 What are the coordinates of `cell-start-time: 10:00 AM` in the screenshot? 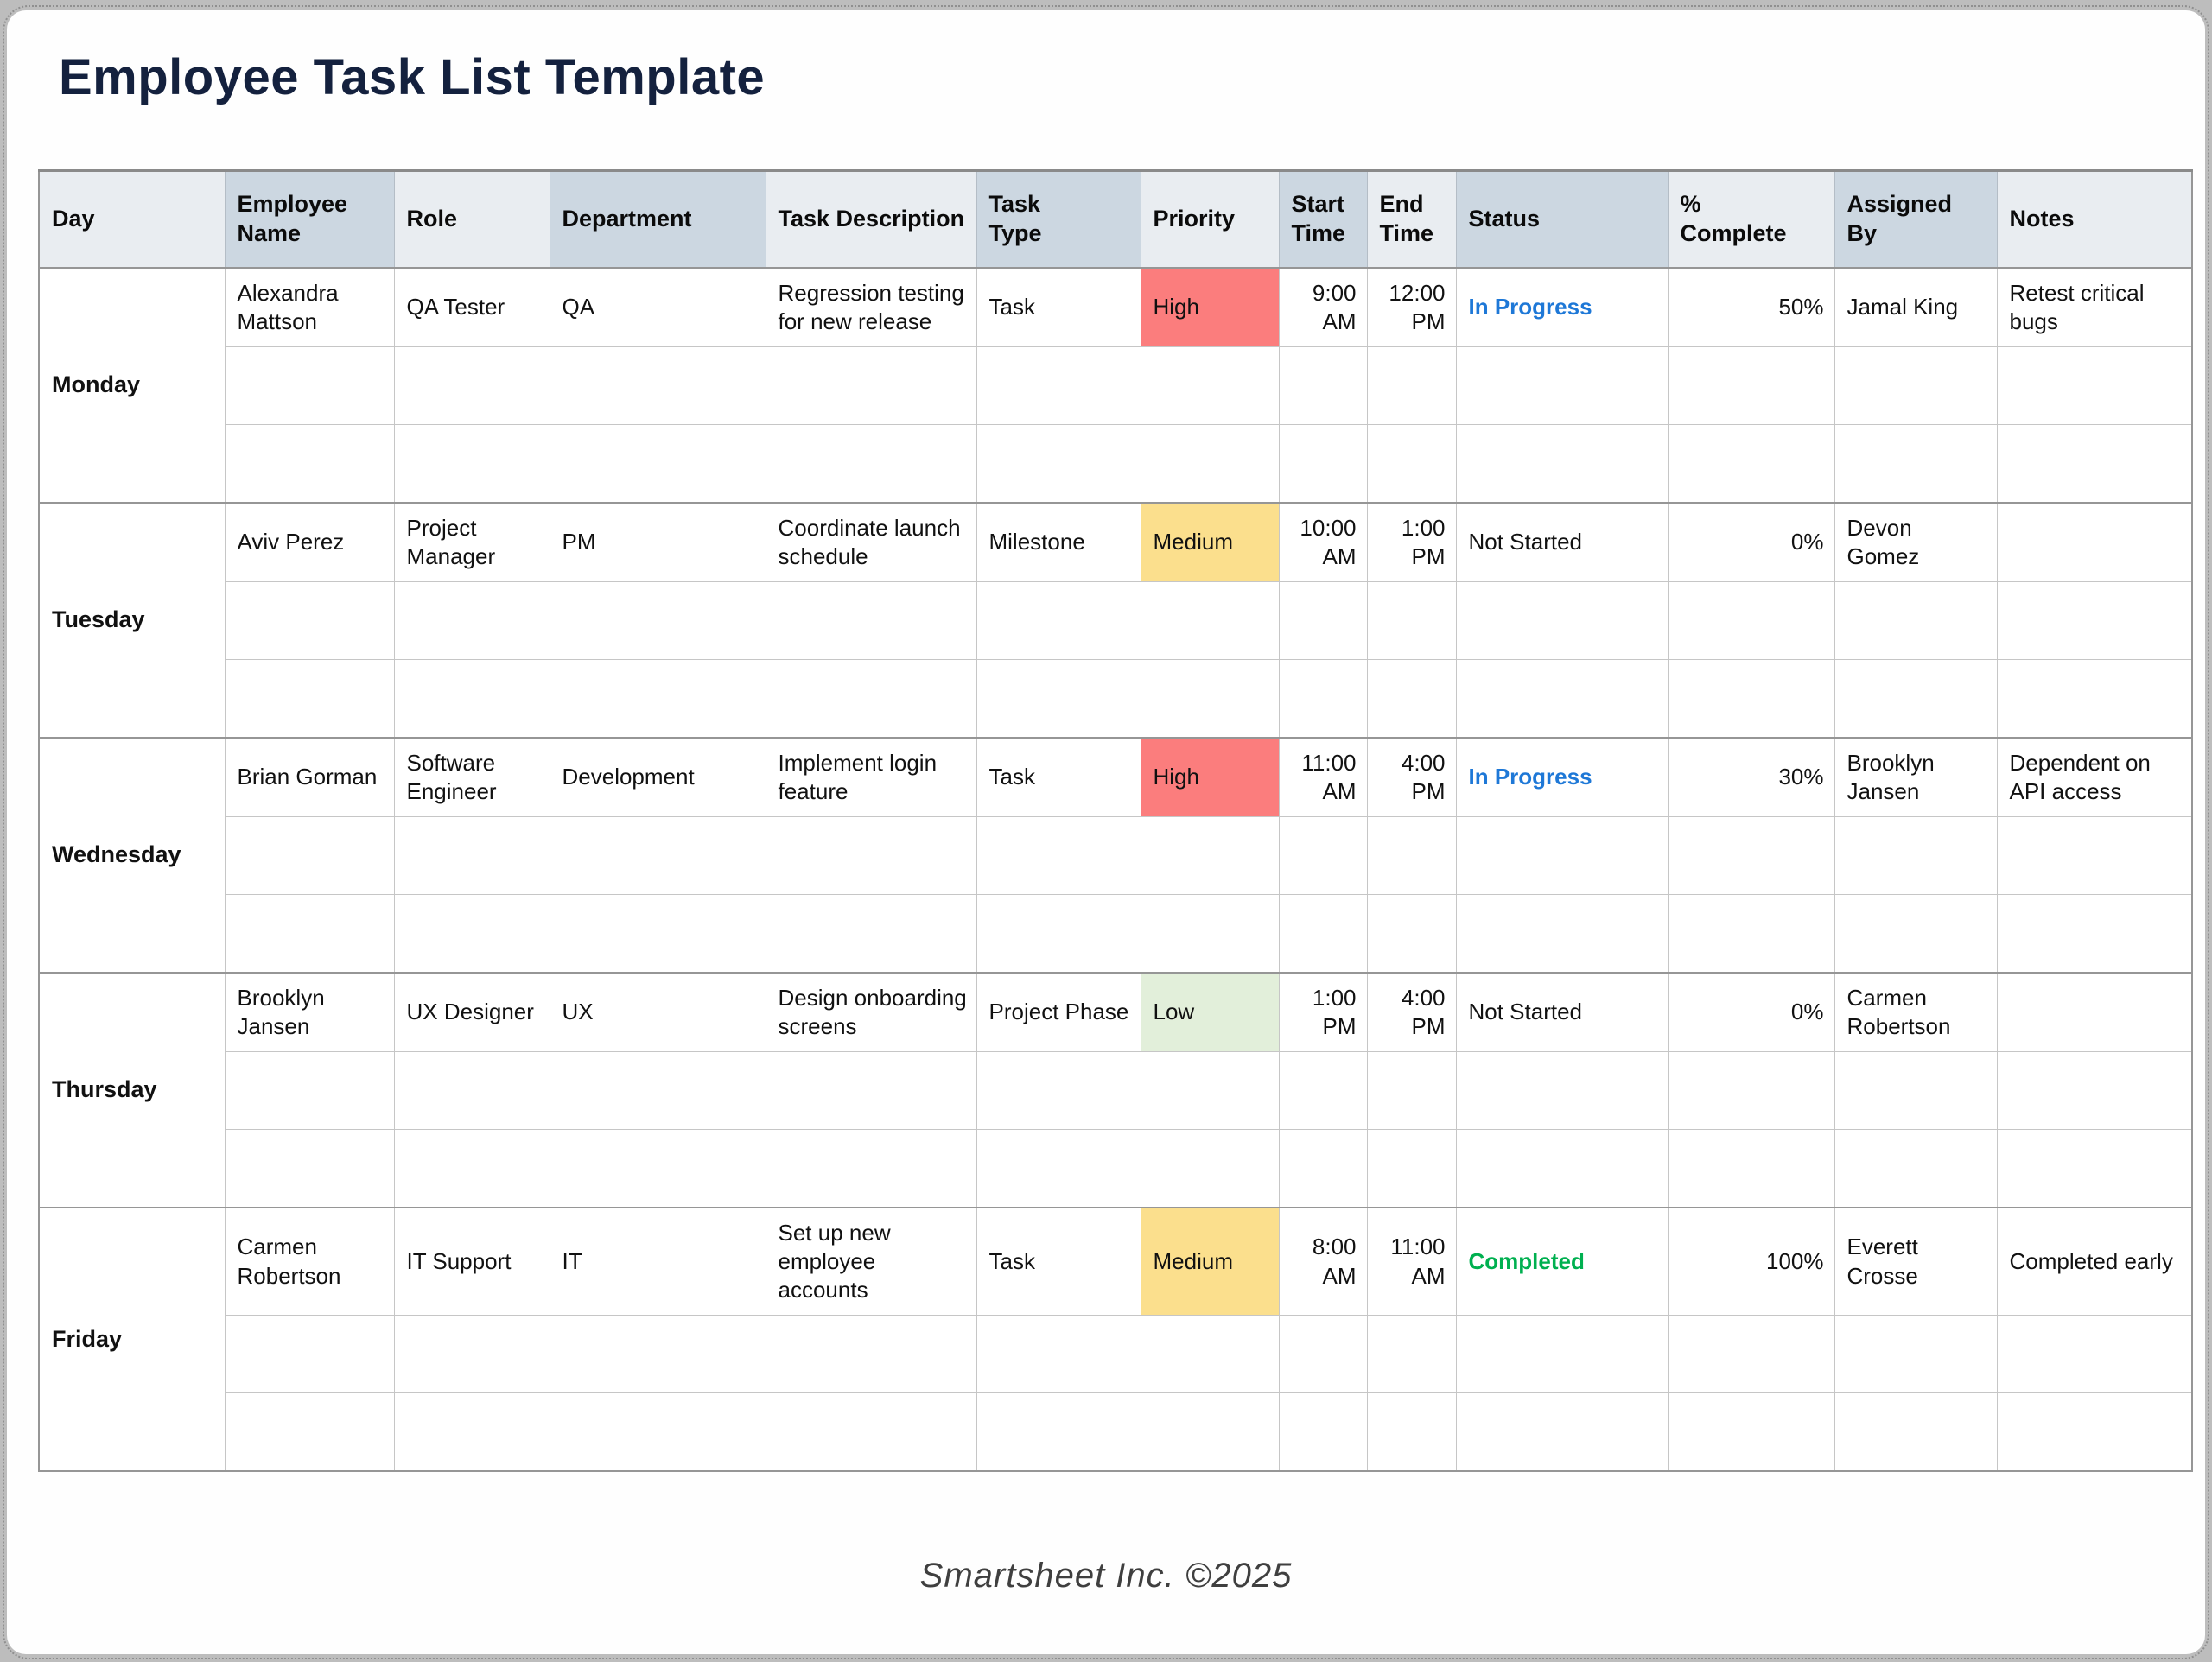 It's located at (1323, 542).